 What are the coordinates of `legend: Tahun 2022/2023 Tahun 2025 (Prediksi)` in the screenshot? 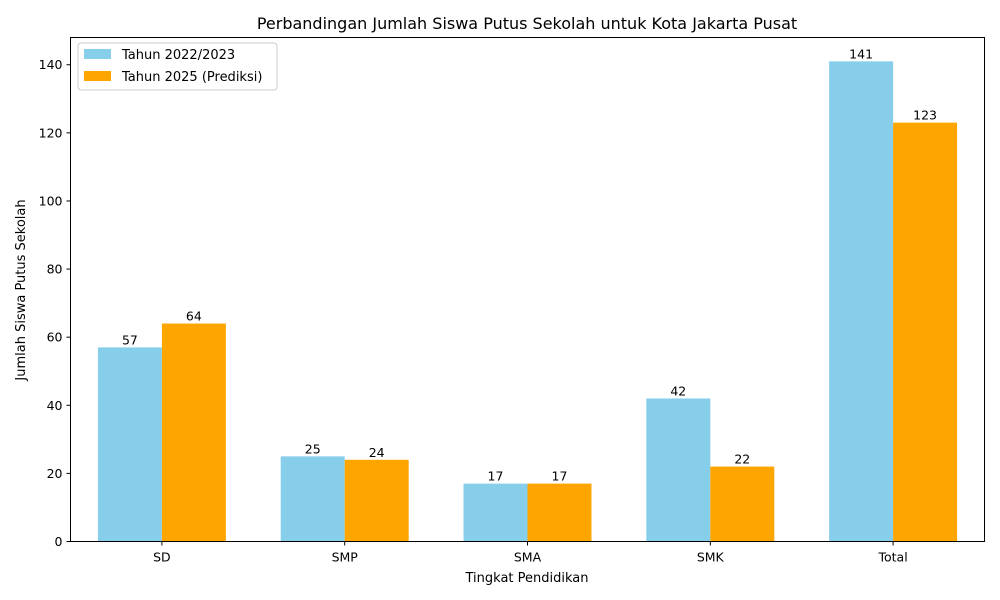 It's located at (177, 66).